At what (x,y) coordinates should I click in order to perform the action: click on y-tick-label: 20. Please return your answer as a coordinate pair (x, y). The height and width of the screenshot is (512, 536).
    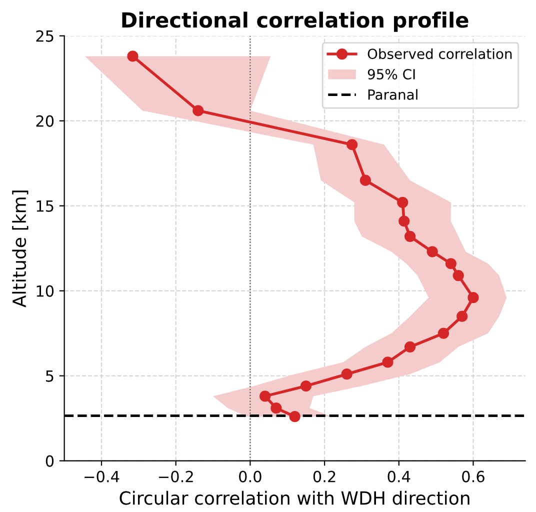
    Looking at the image, I should click on (45, 121).